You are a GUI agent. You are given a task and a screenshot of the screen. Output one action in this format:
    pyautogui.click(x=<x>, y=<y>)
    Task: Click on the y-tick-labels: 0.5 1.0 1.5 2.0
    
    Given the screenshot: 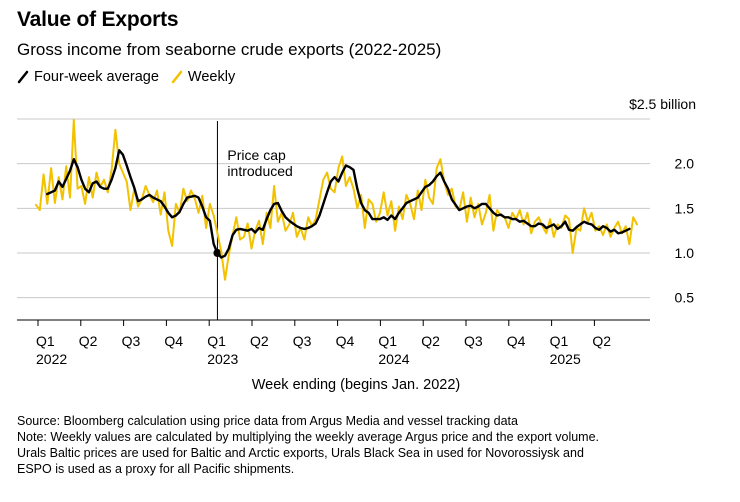 What is the action you would take?
    pyautogui.click(x=685, y=231)
    